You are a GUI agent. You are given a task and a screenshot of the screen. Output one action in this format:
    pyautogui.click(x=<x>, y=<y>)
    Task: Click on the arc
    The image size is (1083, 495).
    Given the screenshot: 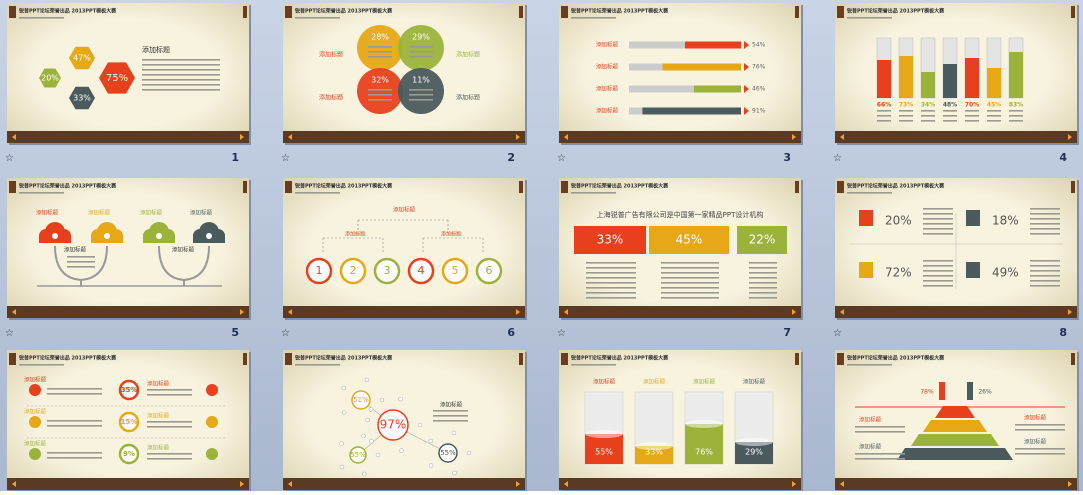 What is the action you would take?
    pyautogui.click(x=132, y=265)
    